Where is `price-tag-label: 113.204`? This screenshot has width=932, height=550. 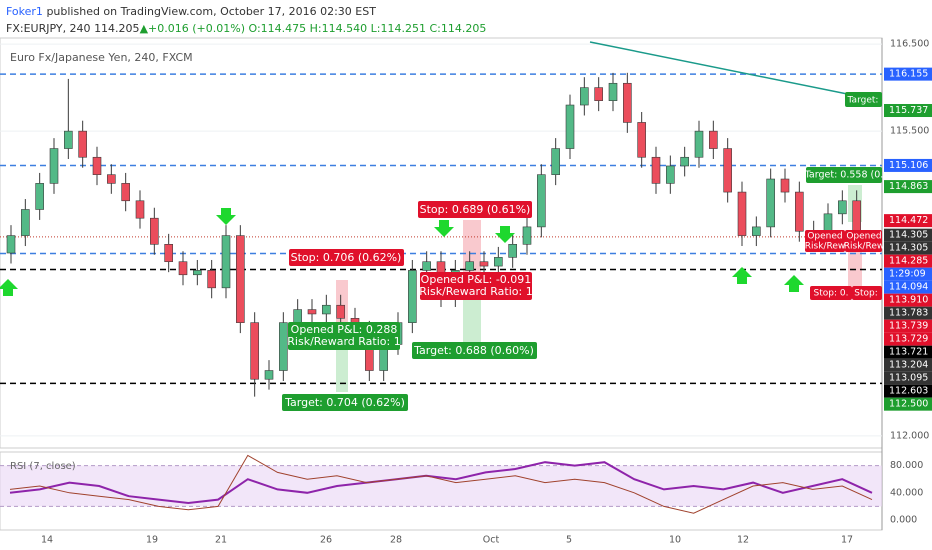 price-tag-label: 113.204 is located at coordinates (908, 365).